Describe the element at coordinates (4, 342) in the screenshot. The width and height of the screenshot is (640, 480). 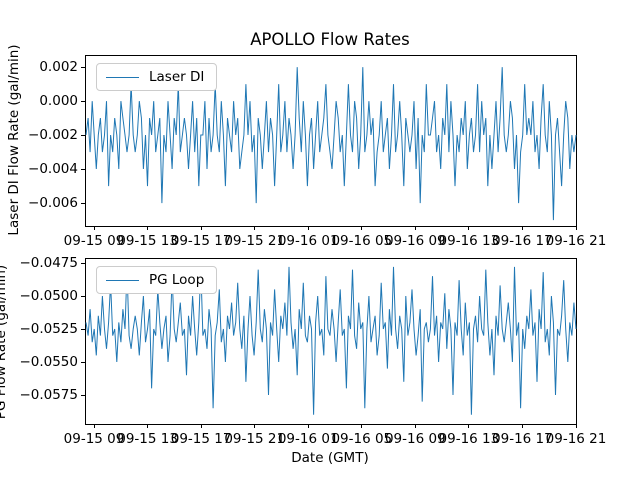
I see `bottom-y-axis-label-clipped: PG Flow Rate (gal/min)` at that location.